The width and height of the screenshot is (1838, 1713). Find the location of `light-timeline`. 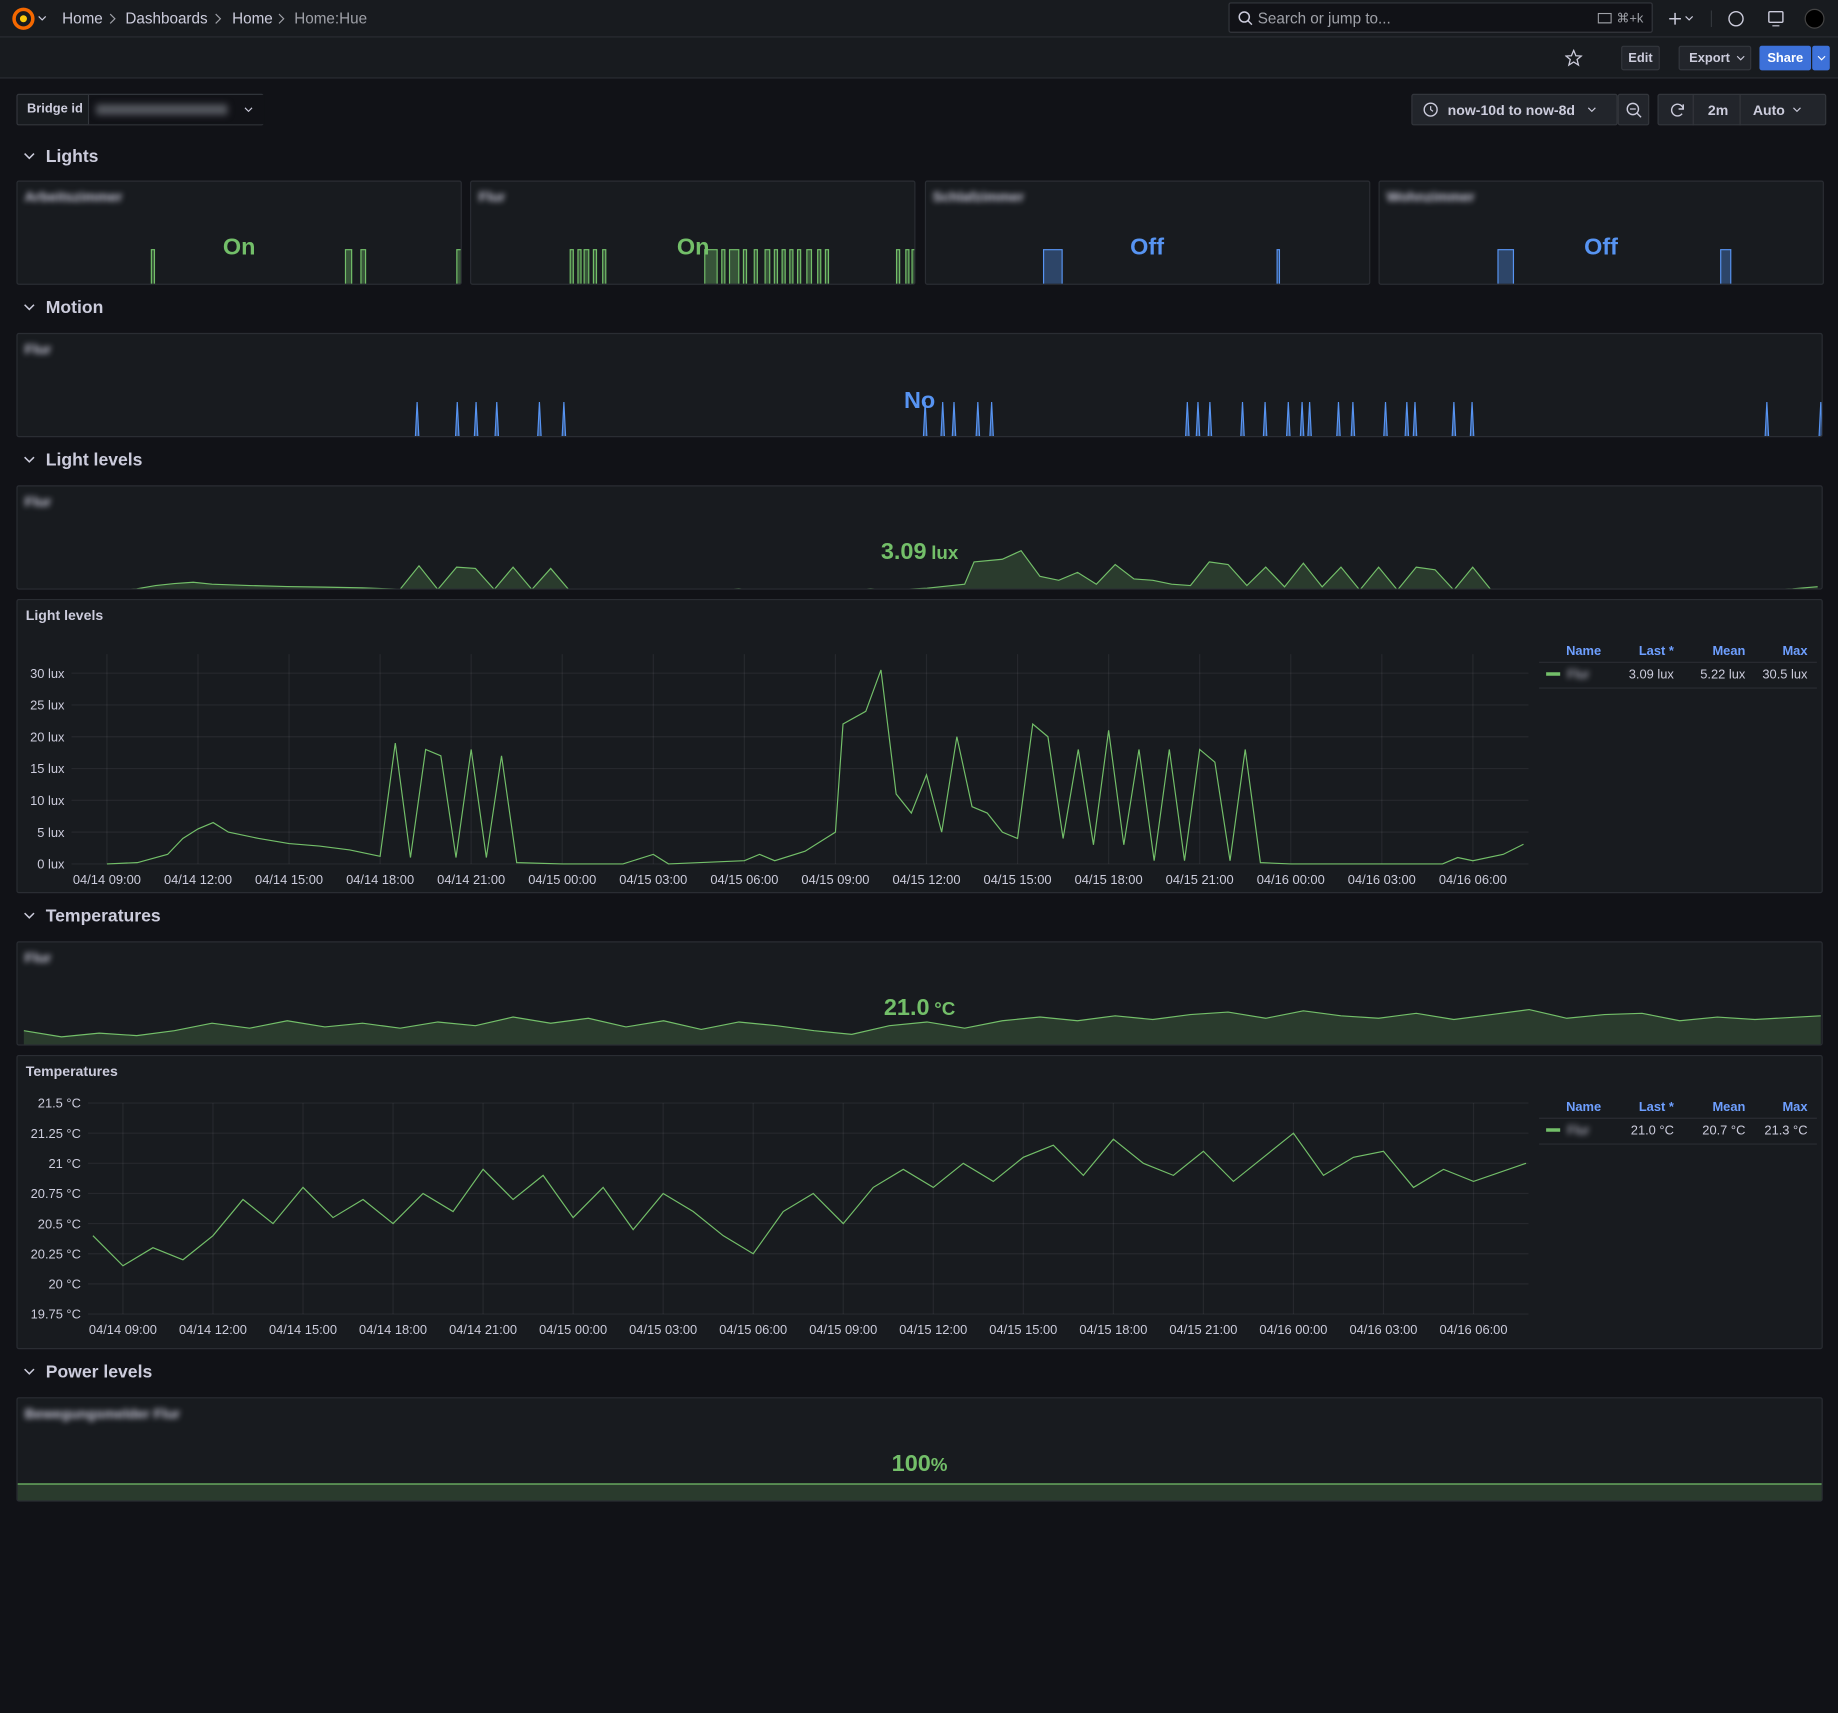

light-timeline is located at coordinates (1614, 266).